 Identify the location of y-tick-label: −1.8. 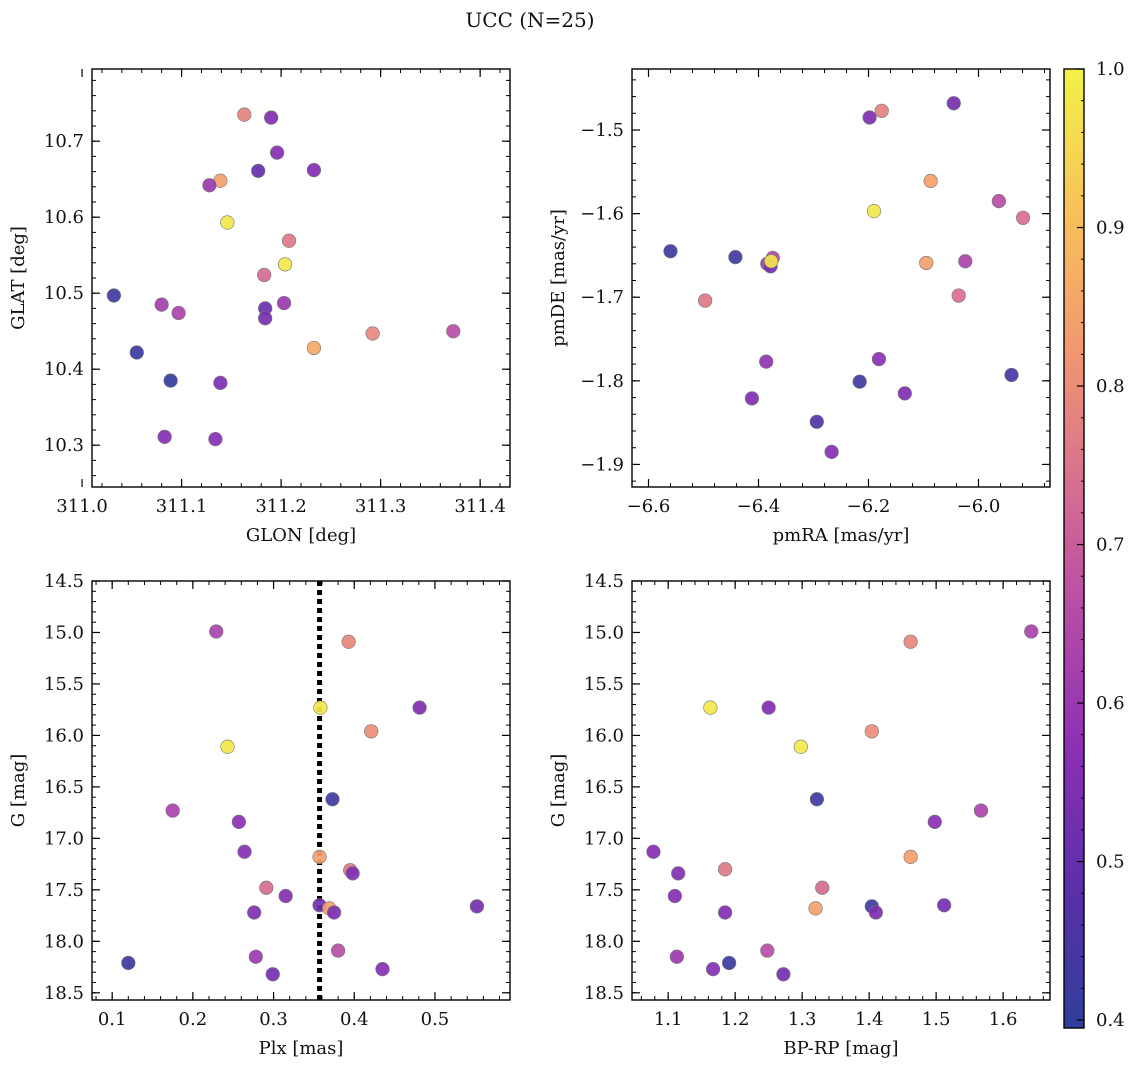
(602, 381).